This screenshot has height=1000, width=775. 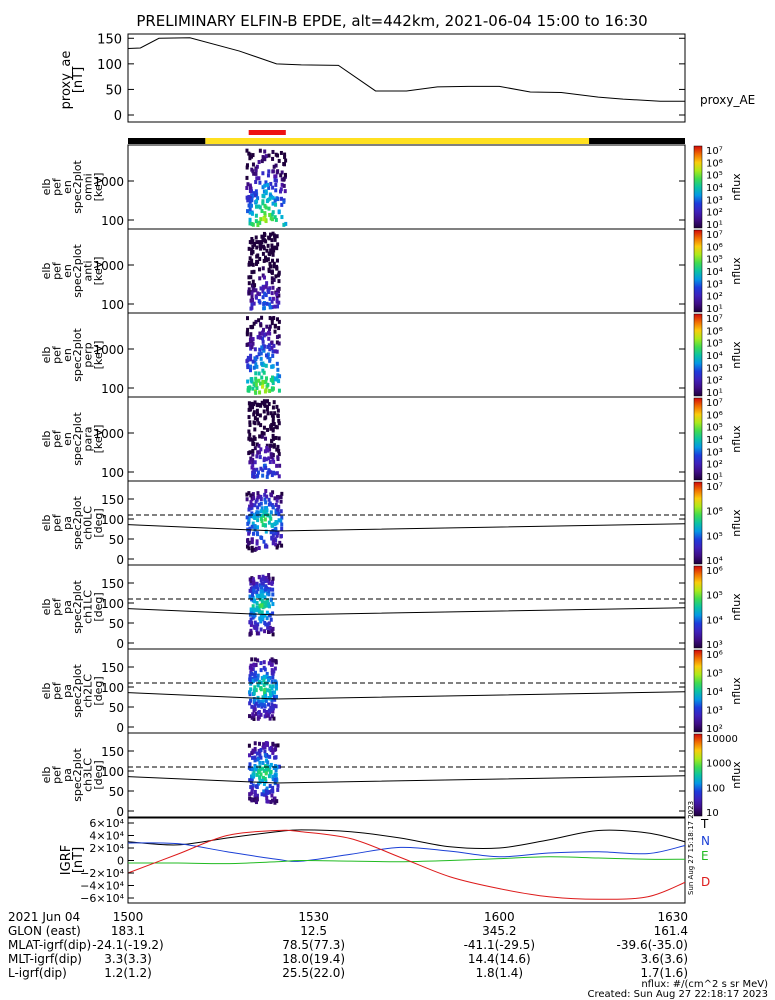 What do you see at coordinates (714, 235) in the screenshot?
I see `colorbar-tick-label: 10⁷` at bounding box center [714, 235].